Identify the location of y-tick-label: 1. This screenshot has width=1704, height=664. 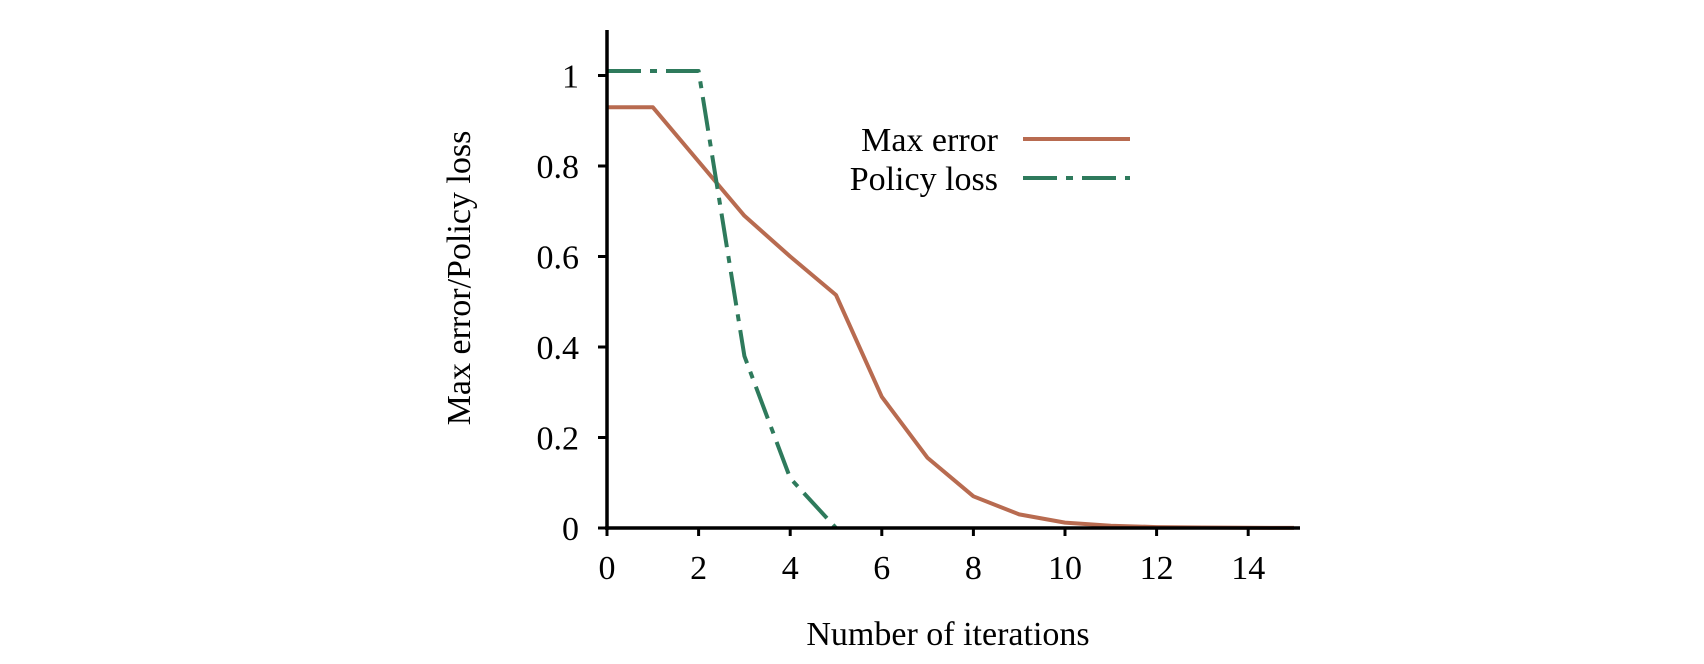
(570, 77).